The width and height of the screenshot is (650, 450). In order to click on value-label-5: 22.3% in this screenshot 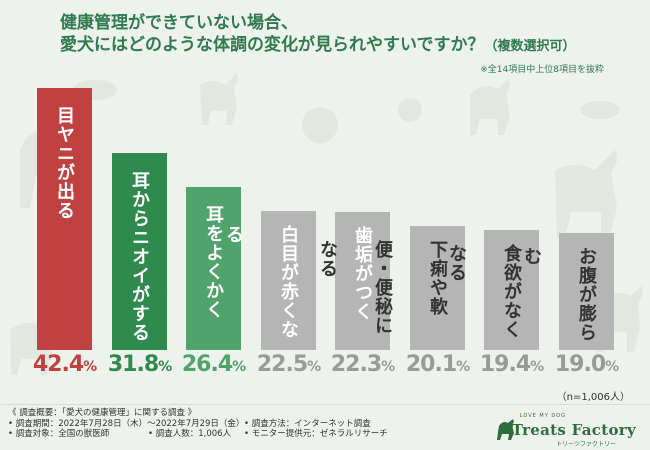, I will do `click(363, 364)`.